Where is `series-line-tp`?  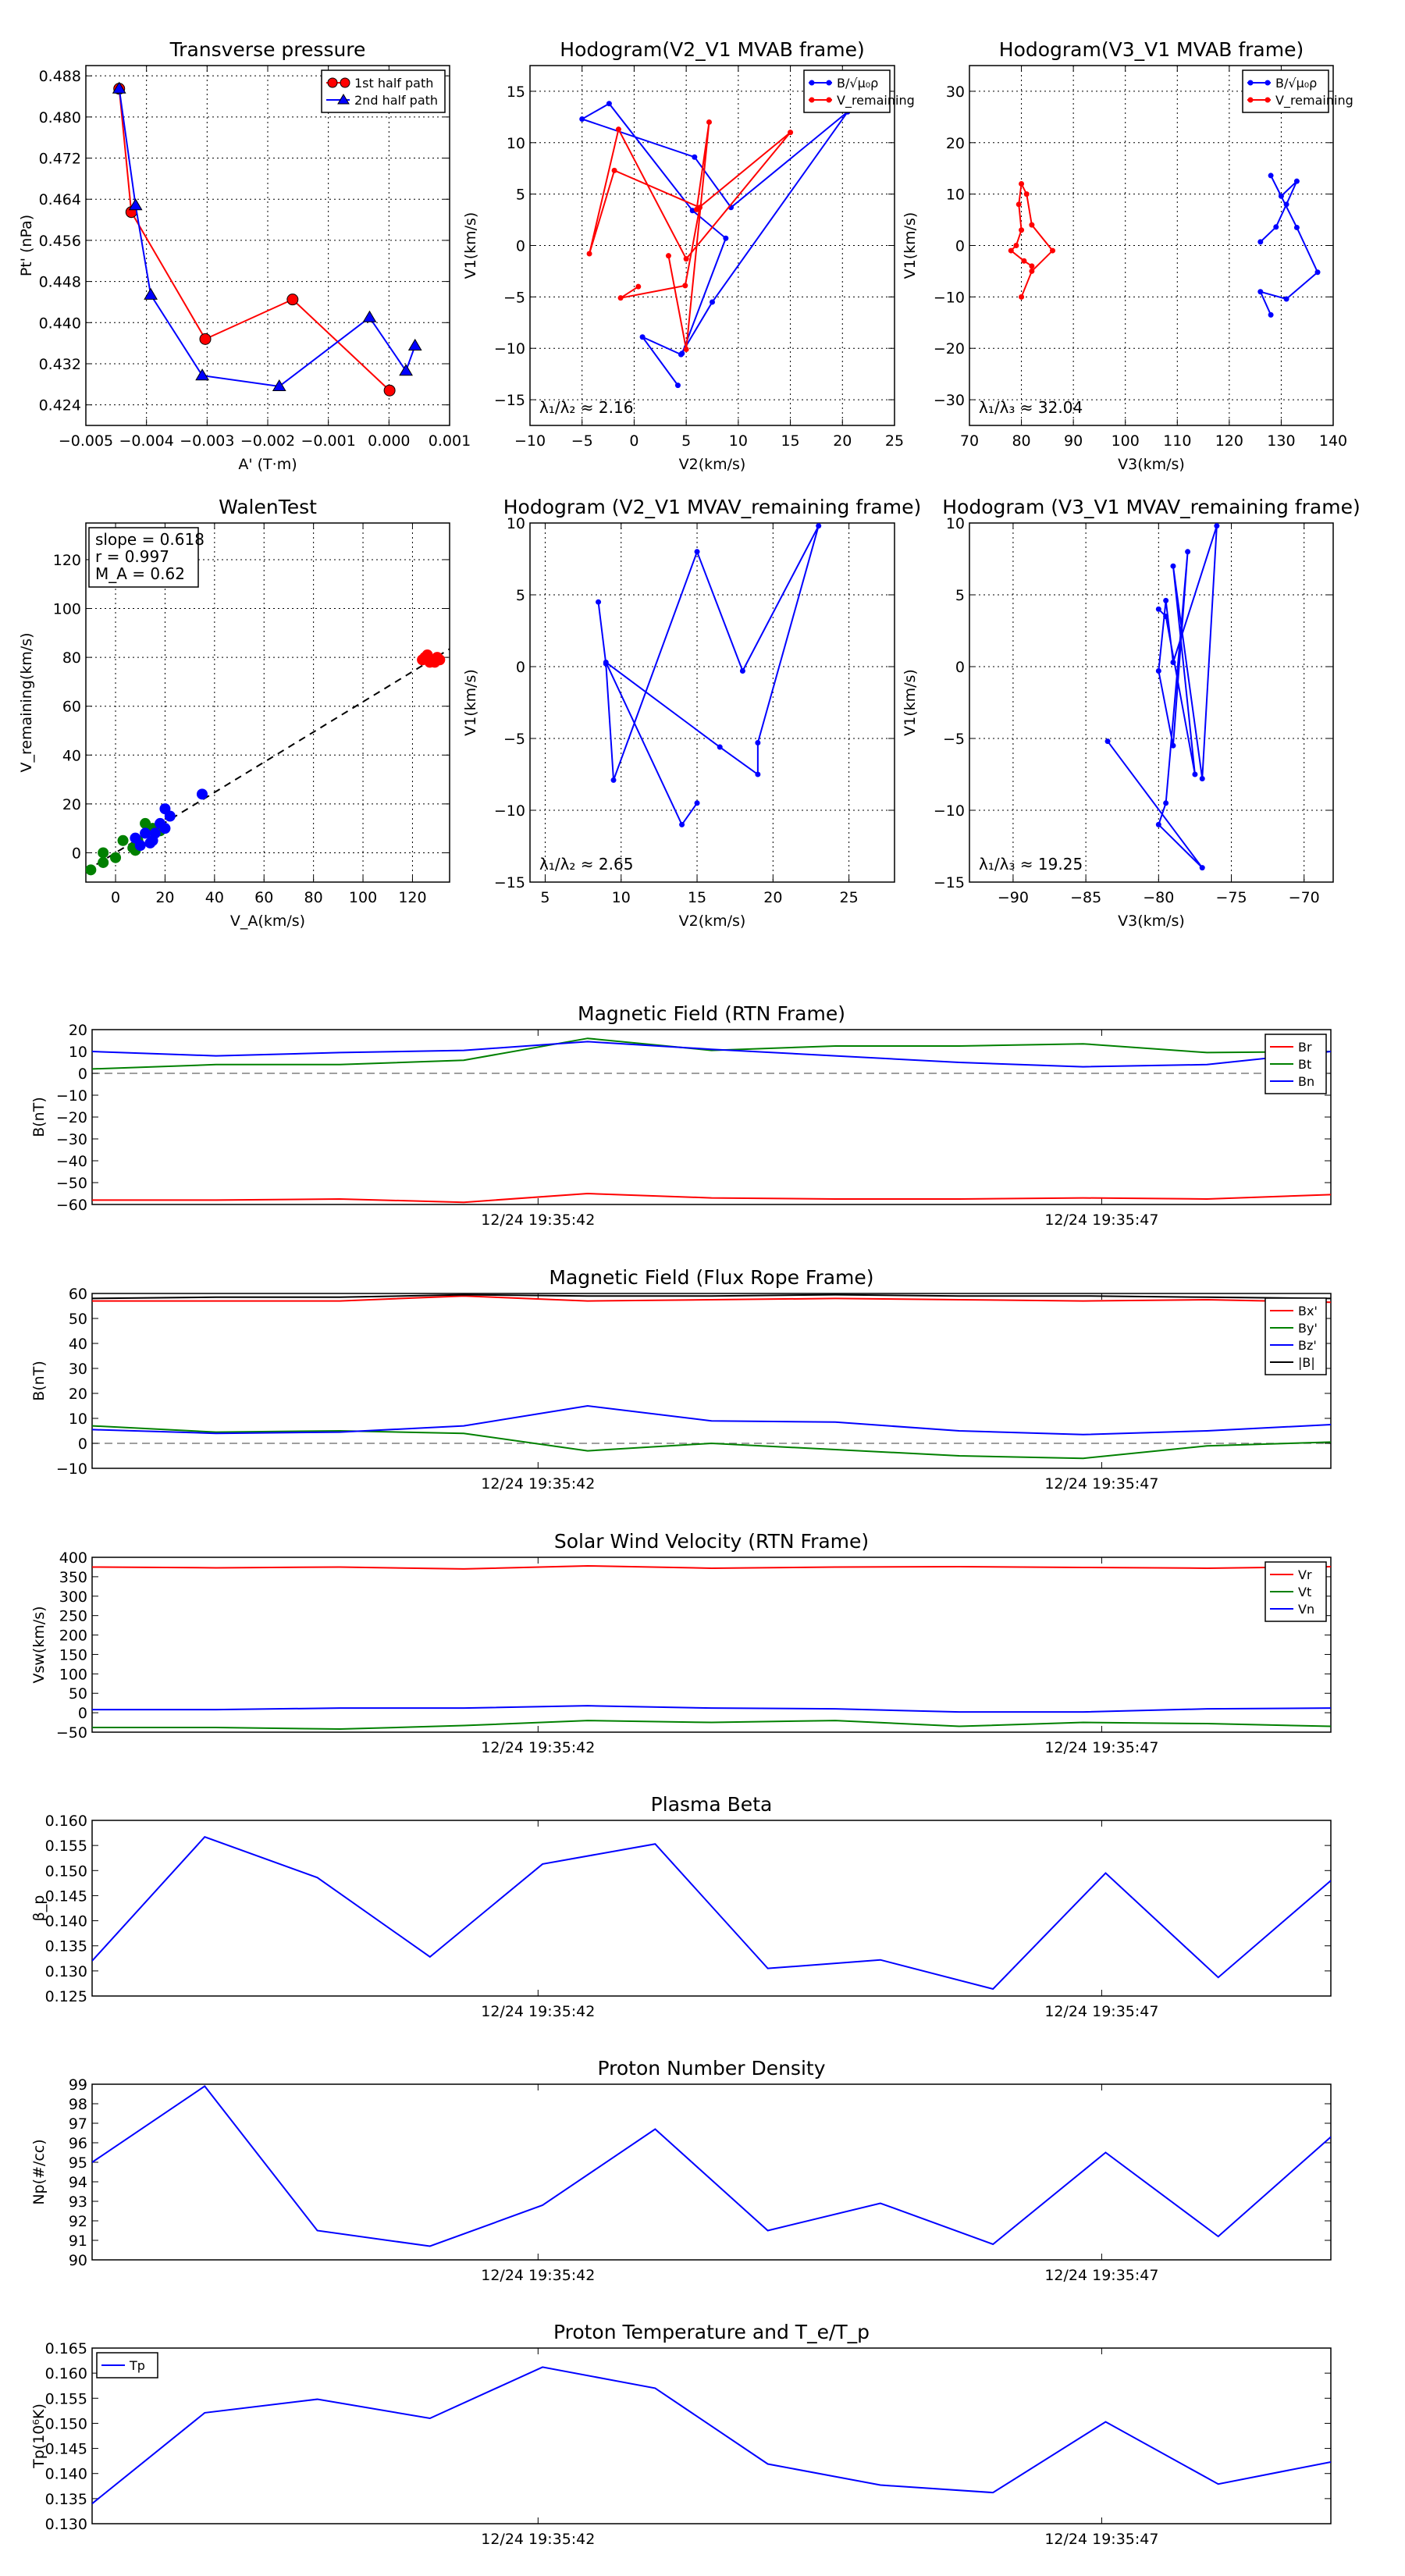 series-line-tp is located at coordinates (712, 2435).